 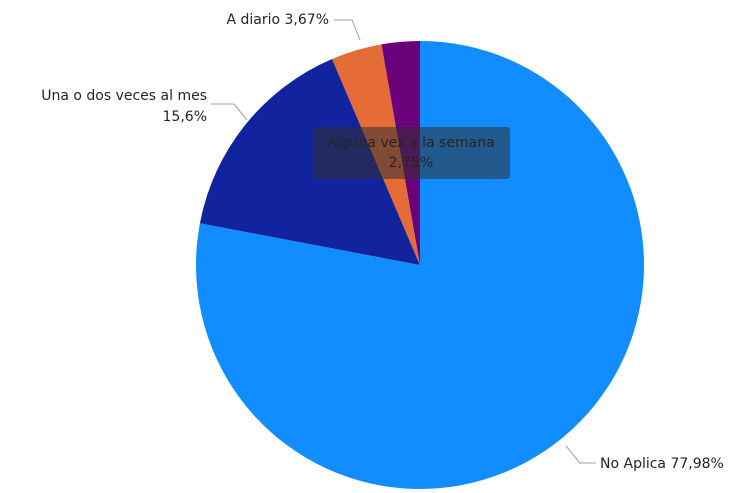 I want to click on tooltip, so click(x=411, y=153).